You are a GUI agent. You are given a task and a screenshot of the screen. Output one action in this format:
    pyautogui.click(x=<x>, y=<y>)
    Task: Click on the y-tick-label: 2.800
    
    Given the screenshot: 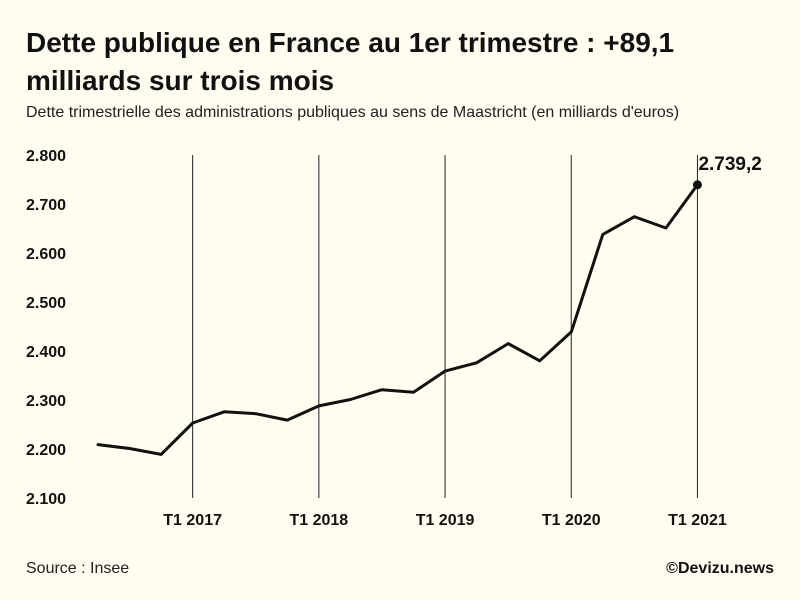 What is the action you would take?
    pyautogui.click(x=46, y=156)
    